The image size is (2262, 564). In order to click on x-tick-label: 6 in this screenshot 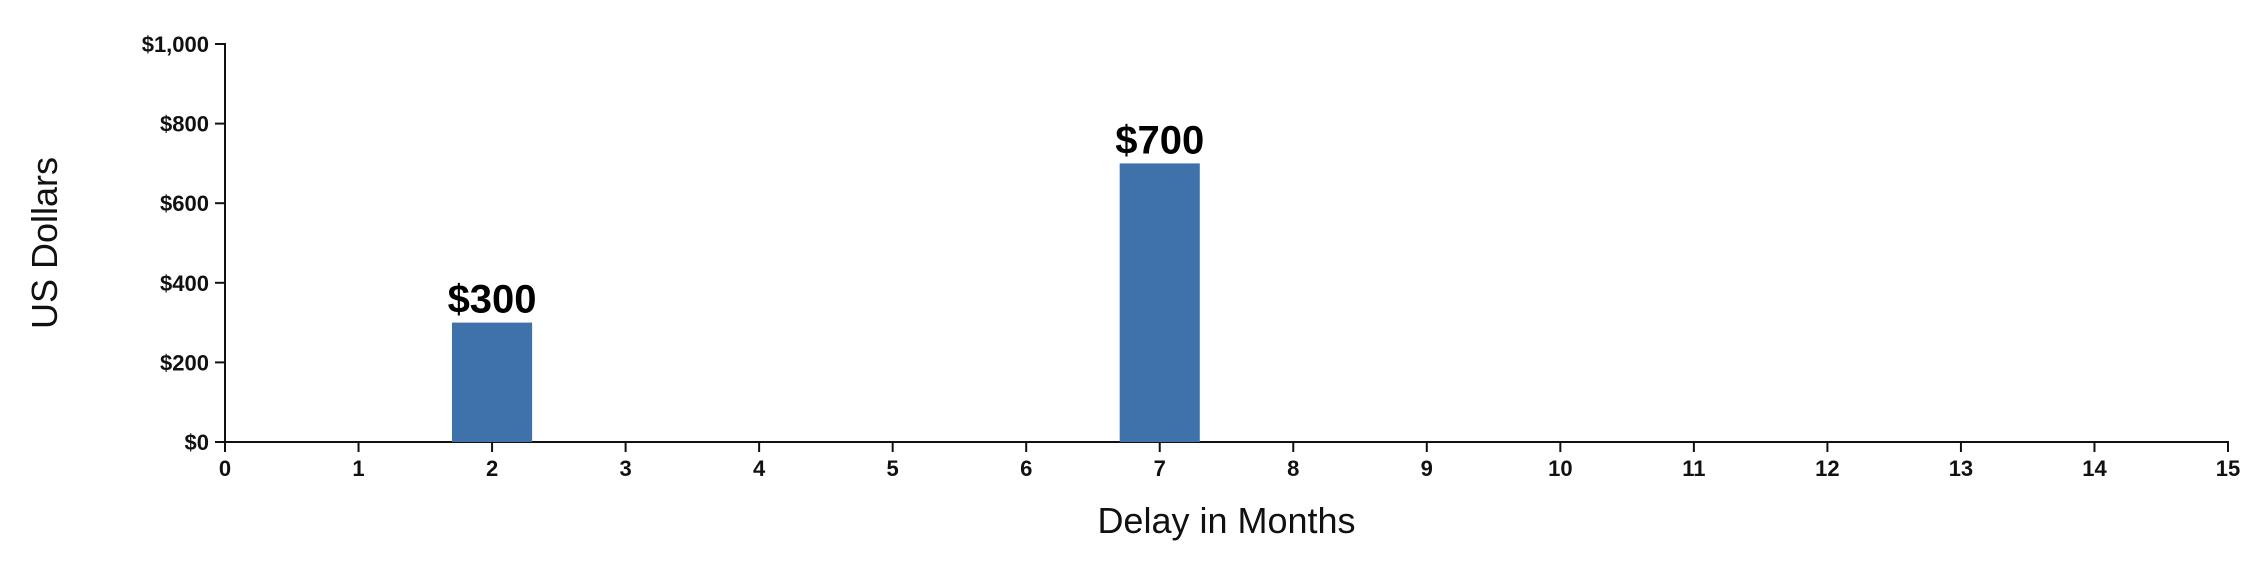, I will do `click(1026, 468)`.